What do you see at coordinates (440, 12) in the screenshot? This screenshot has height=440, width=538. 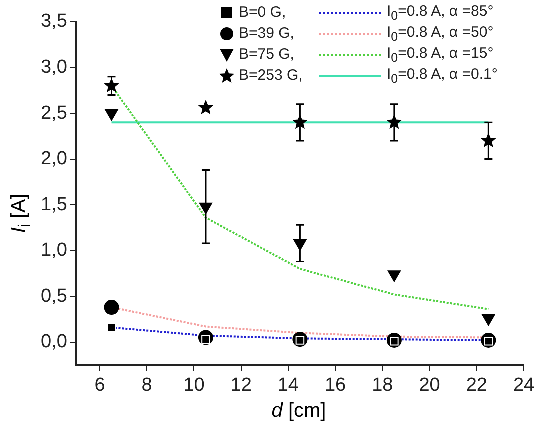 I see `legend-label: I$_{0}$=0.8 A, α =85°` at bounding box center [440, 12].